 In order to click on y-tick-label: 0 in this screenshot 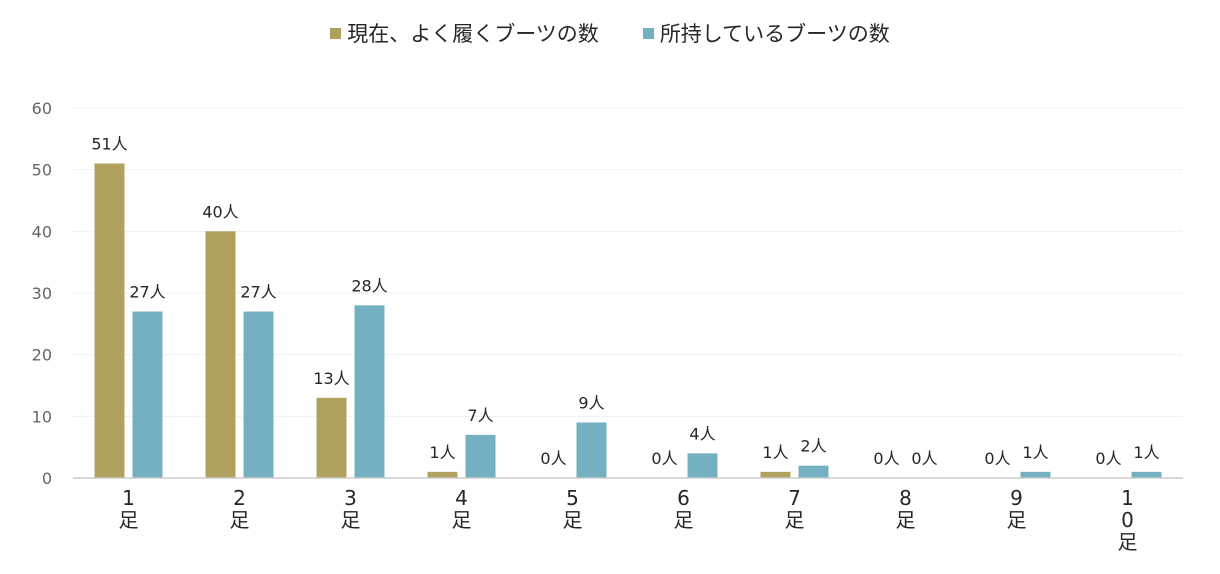, I will do `click(47, 478)`.